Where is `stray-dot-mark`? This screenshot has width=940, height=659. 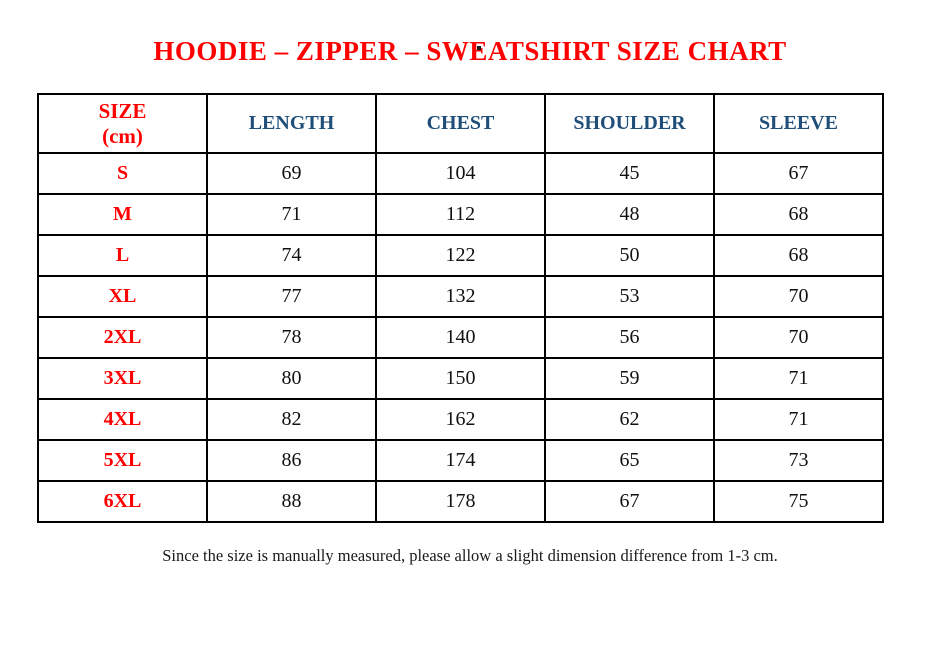
stray-dot-mark is located at coordinates (479, 48).